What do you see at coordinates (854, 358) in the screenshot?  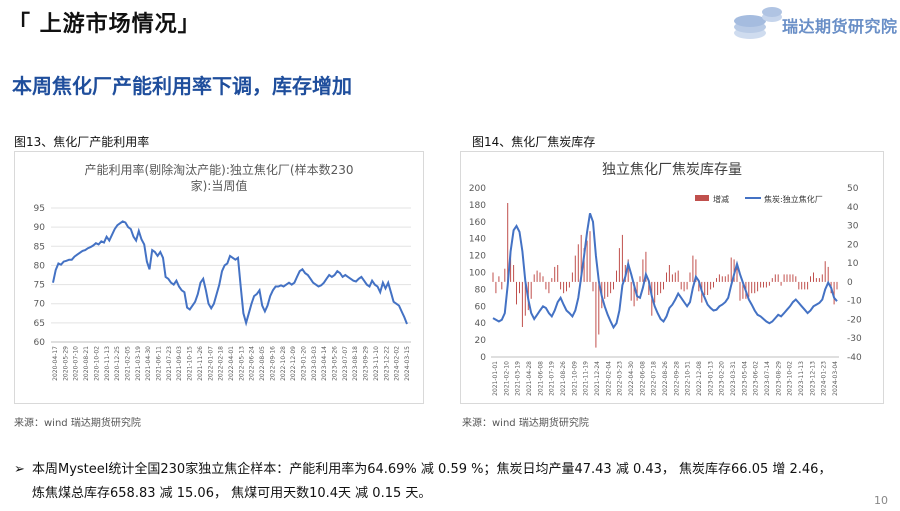 I see `chart2-right-ytick-label: -40` at bounding box center [854, 358].